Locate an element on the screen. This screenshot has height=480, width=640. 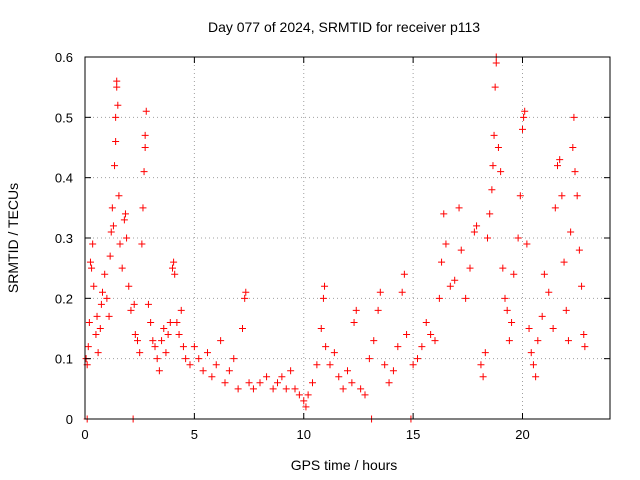
x-tick-label: 5 is located at coordinates (194, 434).